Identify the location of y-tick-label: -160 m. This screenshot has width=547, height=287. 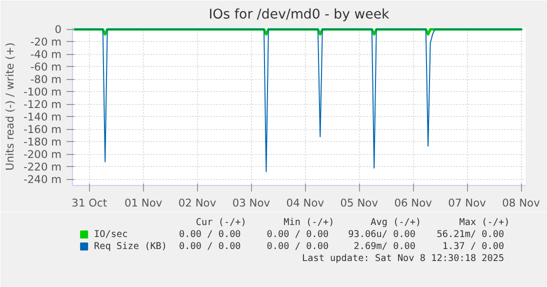
(43, 129).